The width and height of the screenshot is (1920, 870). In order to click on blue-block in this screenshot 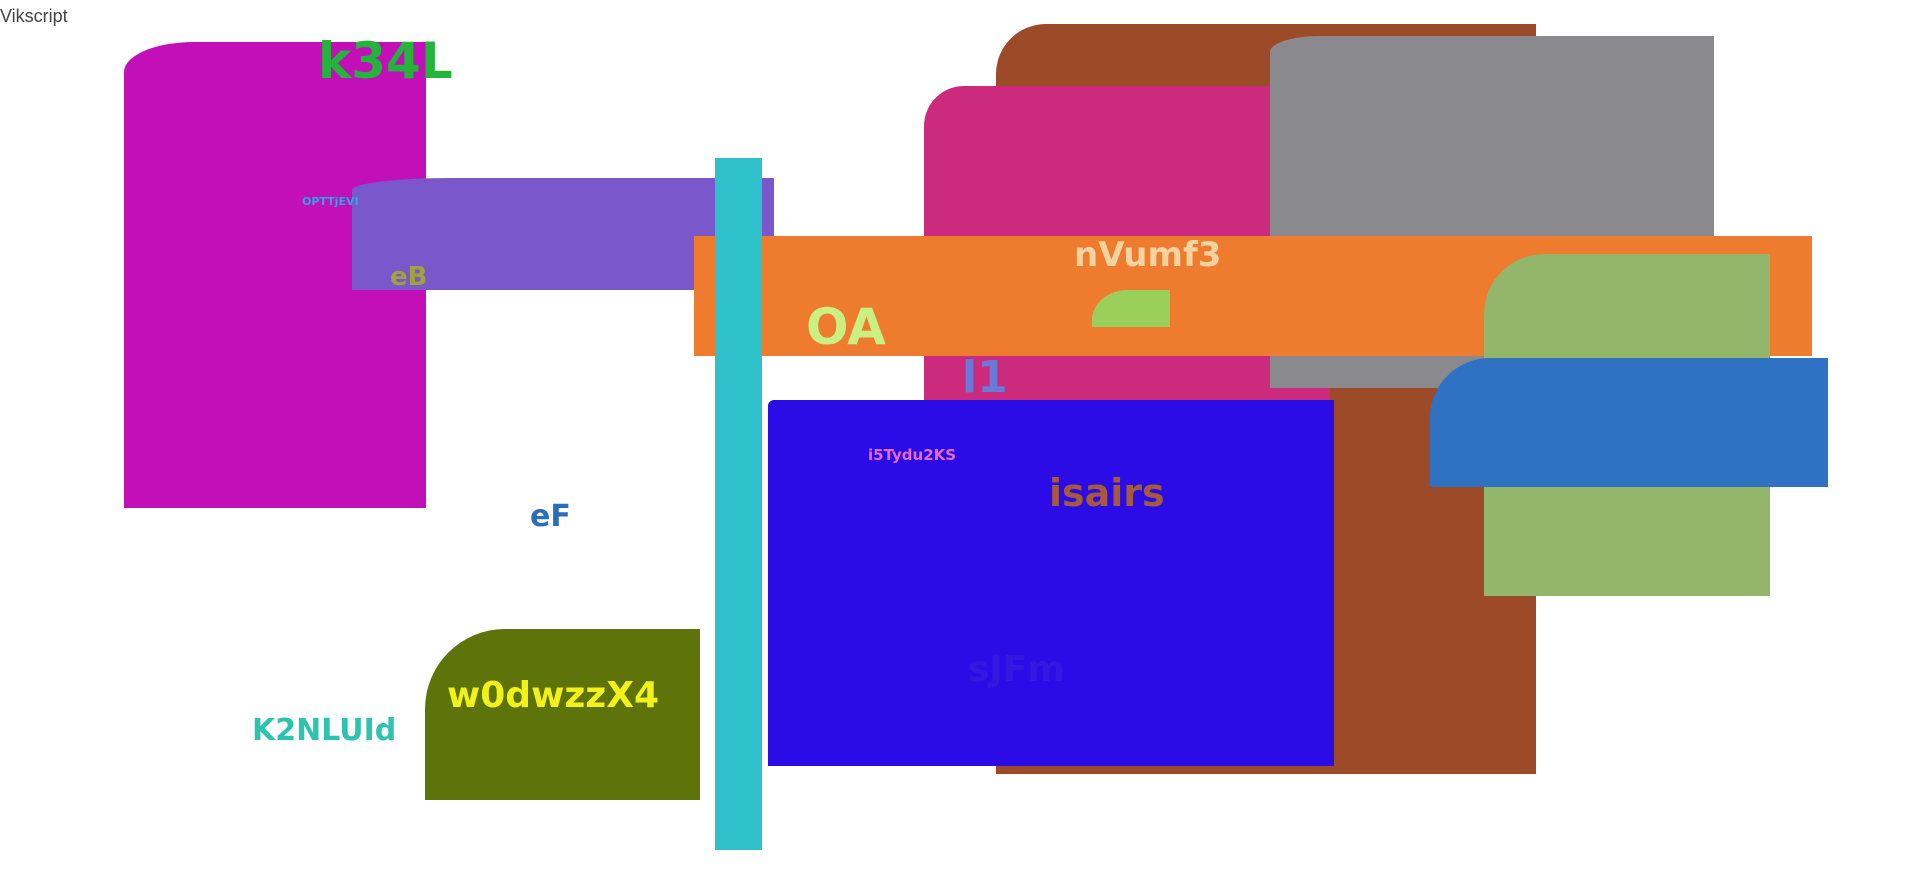, I will do `click(1629, 422)`.